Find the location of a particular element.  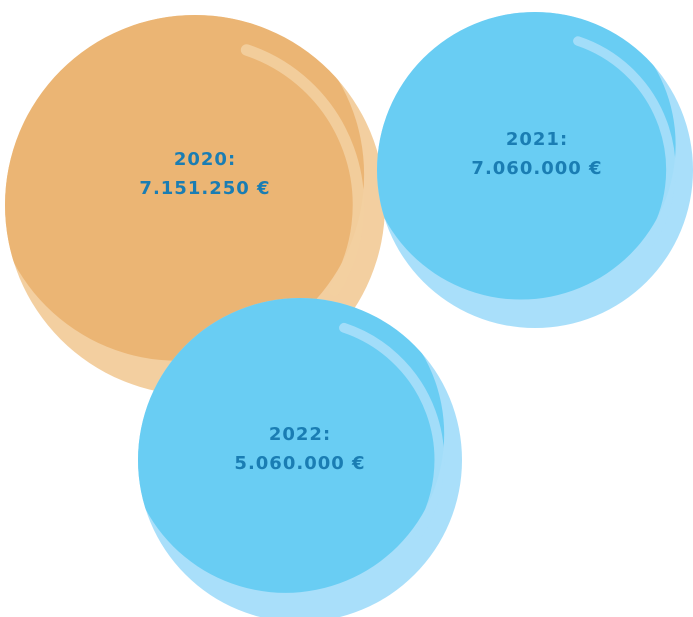

bubble-year: 2022: is located at coordinates (300, 434).